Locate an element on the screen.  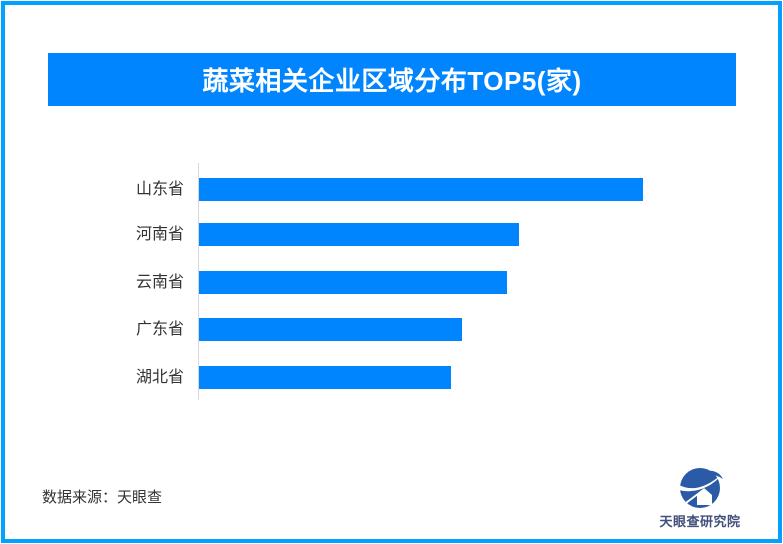
bar-row: 山东省 is located at coordinates (391, 189).